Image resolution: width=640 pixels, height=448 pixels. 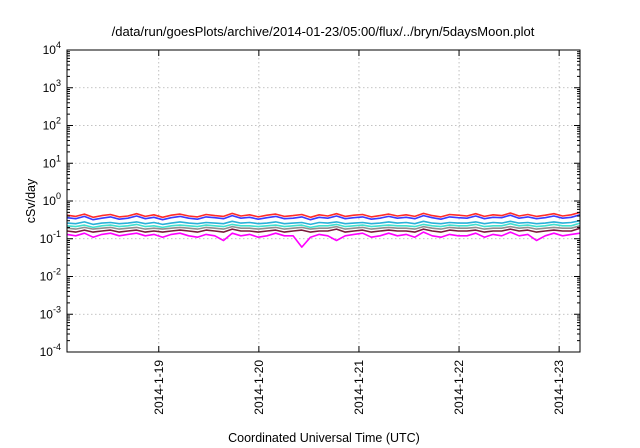 I want to click on y-tick-exponent: 2, so click(x=58, y=121).